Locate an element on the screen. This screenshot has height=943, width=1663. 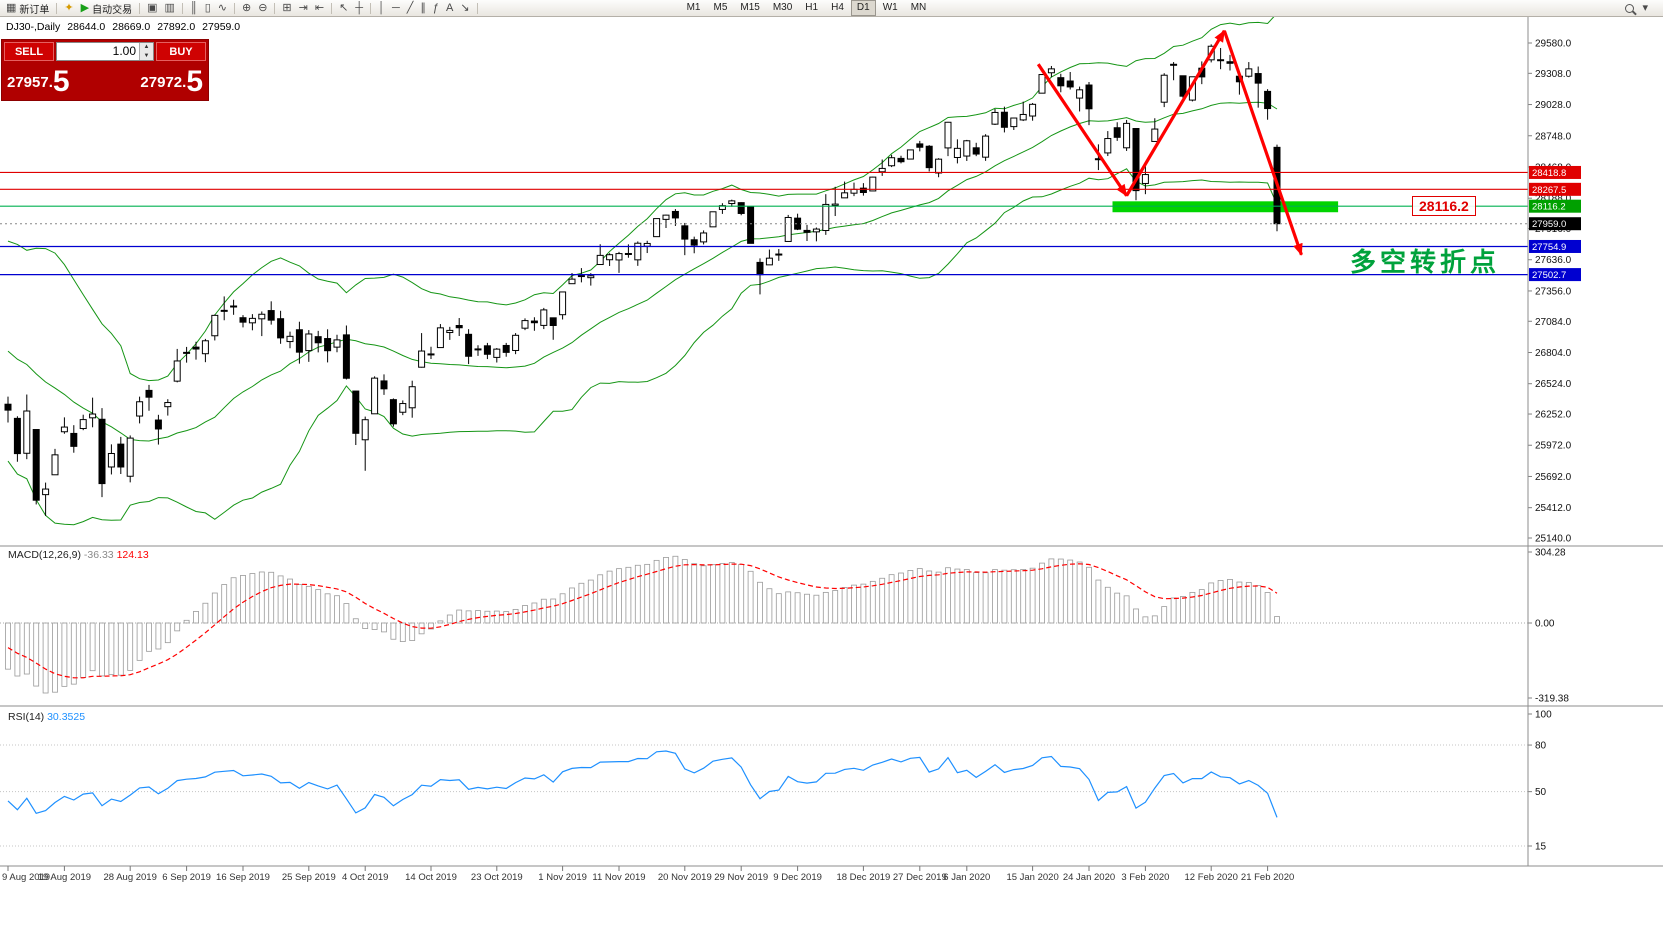
timeframe-h4: H4 is located at coordinates (837, 7).